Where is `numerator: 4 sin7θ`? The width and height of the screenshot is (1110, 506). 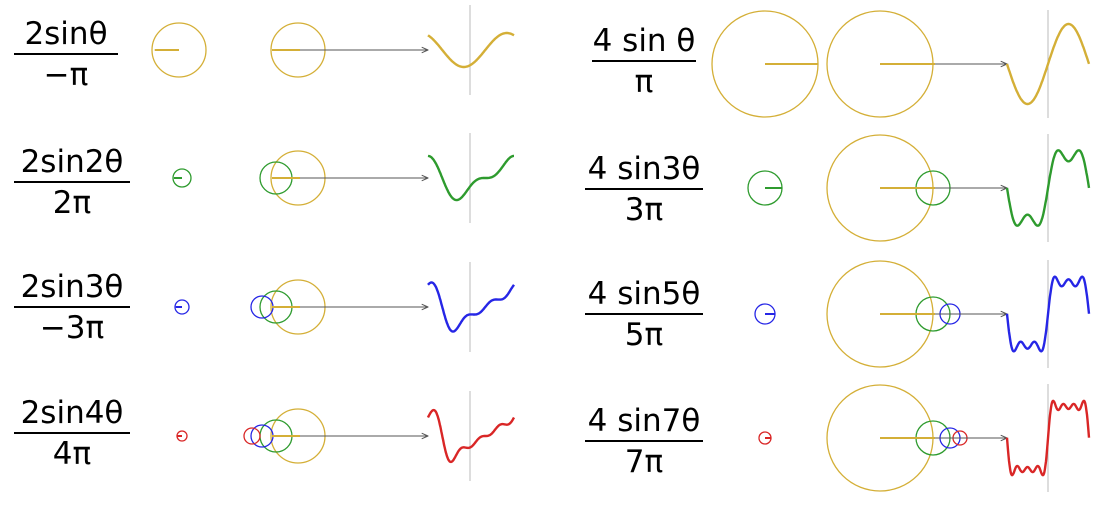 numerator: 4 sin7θ is located at coordinates (644, 421).